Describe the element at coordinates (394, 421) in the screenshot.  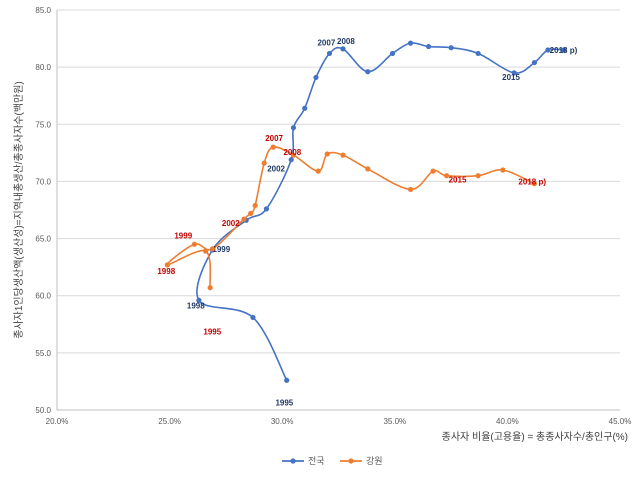
I see `x-tick-label: 35.0%` at that location.